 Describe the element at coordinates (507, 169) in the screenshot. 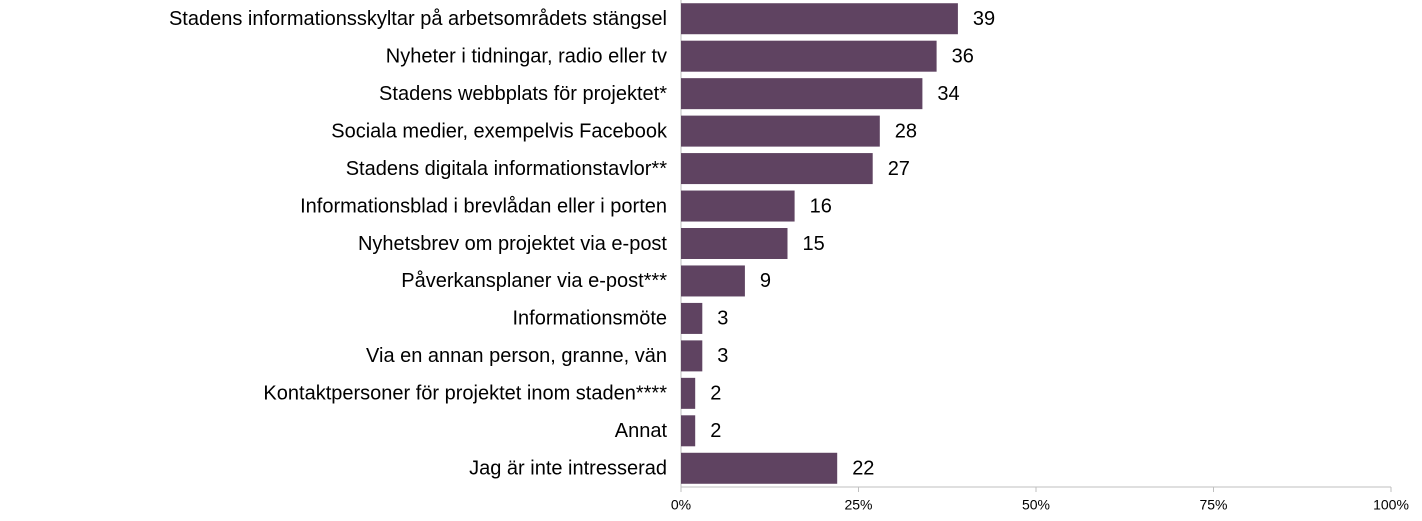

I see `category-label: Stadens digitala informationstavlor**` at that location.